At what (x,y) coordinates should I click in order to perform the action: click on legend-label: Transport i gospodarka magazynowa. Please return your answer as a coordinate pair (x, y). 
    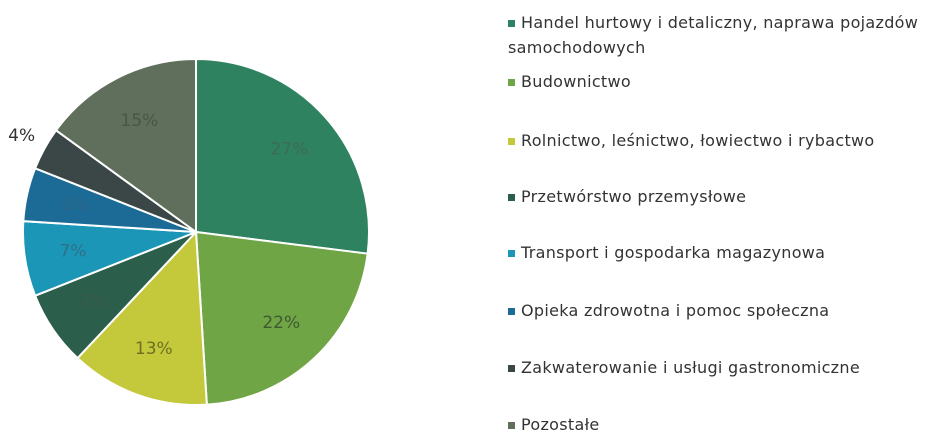
    Looking at the image, I should click on (673, 252).